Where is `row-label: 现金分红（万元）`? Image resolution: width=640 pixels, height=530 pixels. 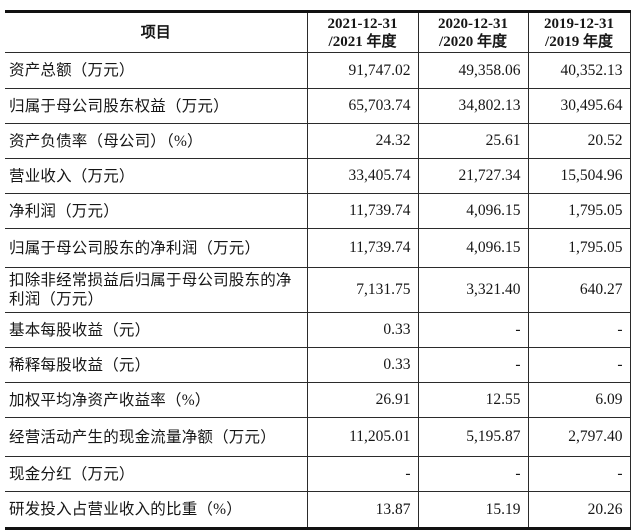
row-label: 现金分红（万元） is located at coordinates (156, 474).